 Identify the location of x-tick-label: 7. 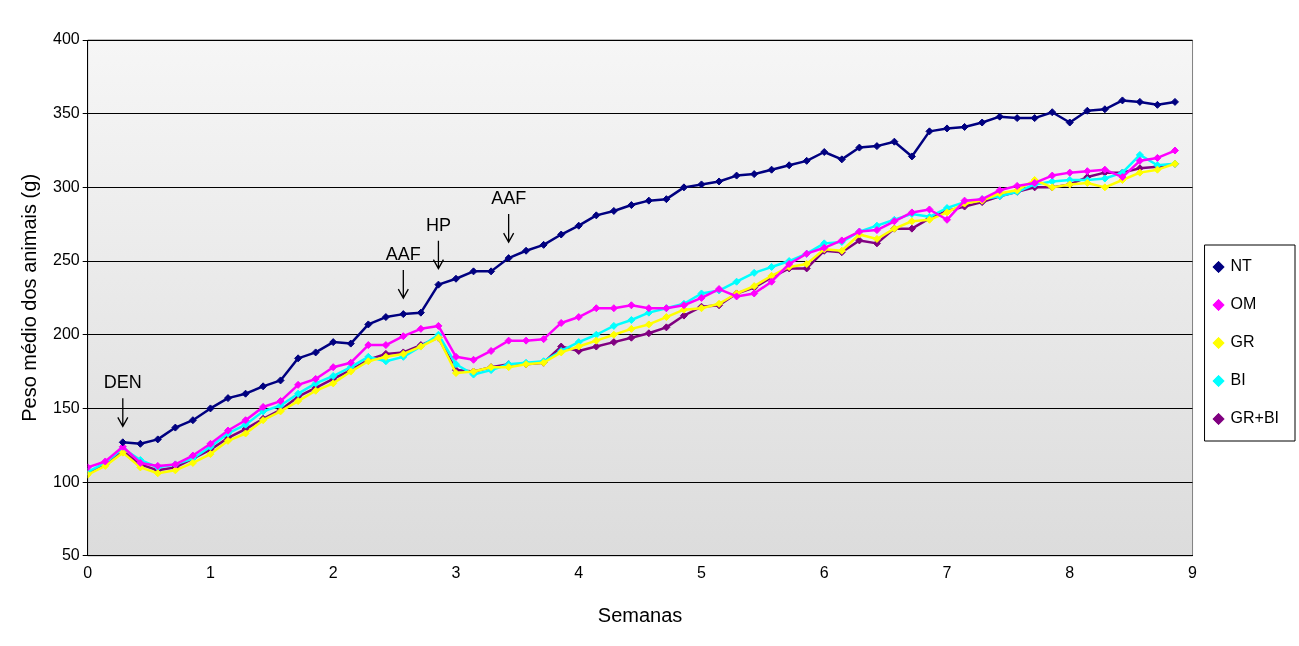
(947, 572).